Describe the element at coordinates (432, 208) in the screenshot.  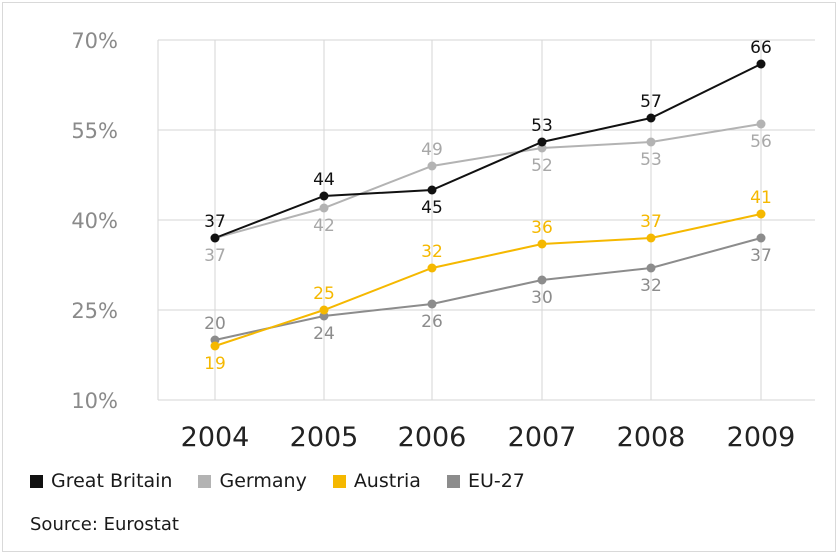
I see `data-label-great-britain: 45` at that location.